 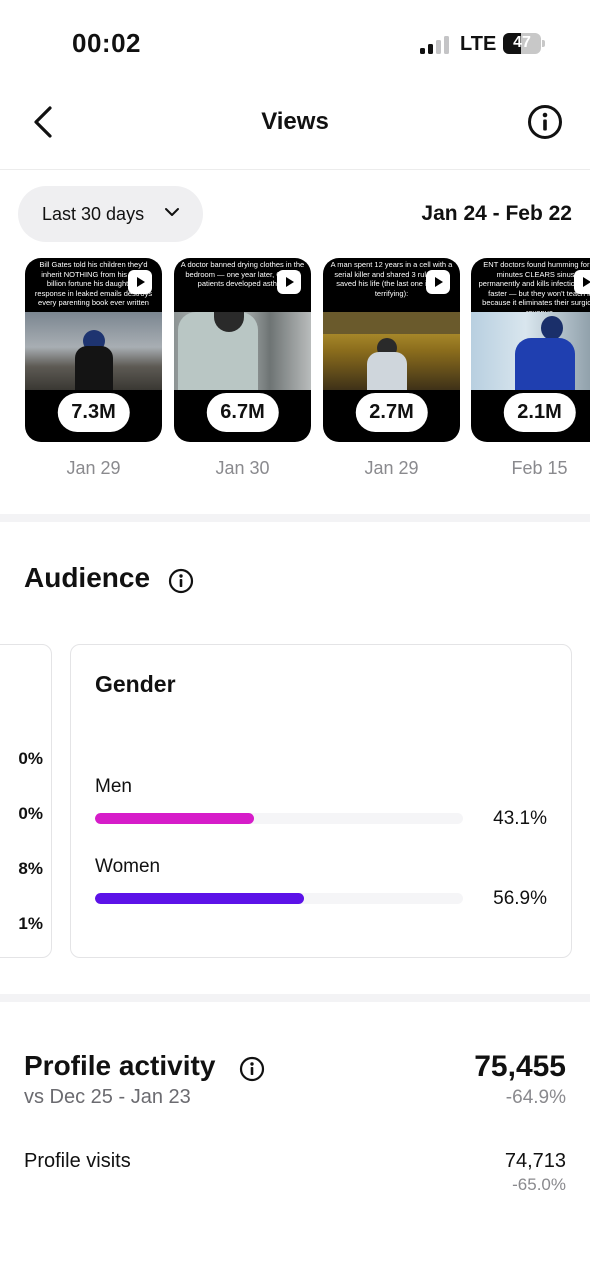 I want to click on profile-activity-info-button, so click(x=252, y=1069).